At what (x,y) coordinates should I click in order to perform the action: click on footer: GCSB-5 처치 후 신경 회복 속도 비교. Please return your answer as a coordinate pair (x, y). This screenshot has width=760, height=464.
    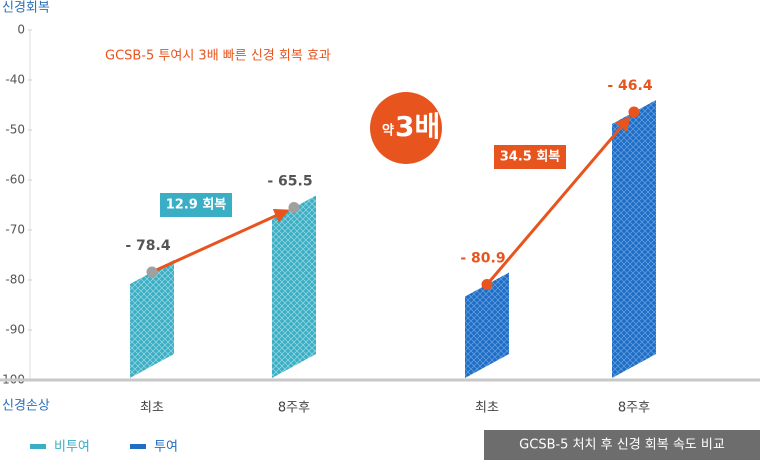
    Looking at the image, I should click on (622, 445).